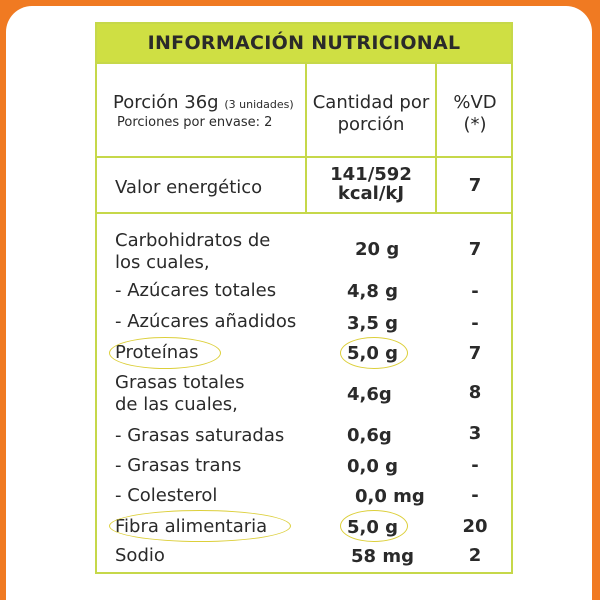 The image size is (600, 600). What do you see at coordinates (377, 249) in the screenshot?
I see `amount-carbs: 20 g` at bounding box center [377, 249].